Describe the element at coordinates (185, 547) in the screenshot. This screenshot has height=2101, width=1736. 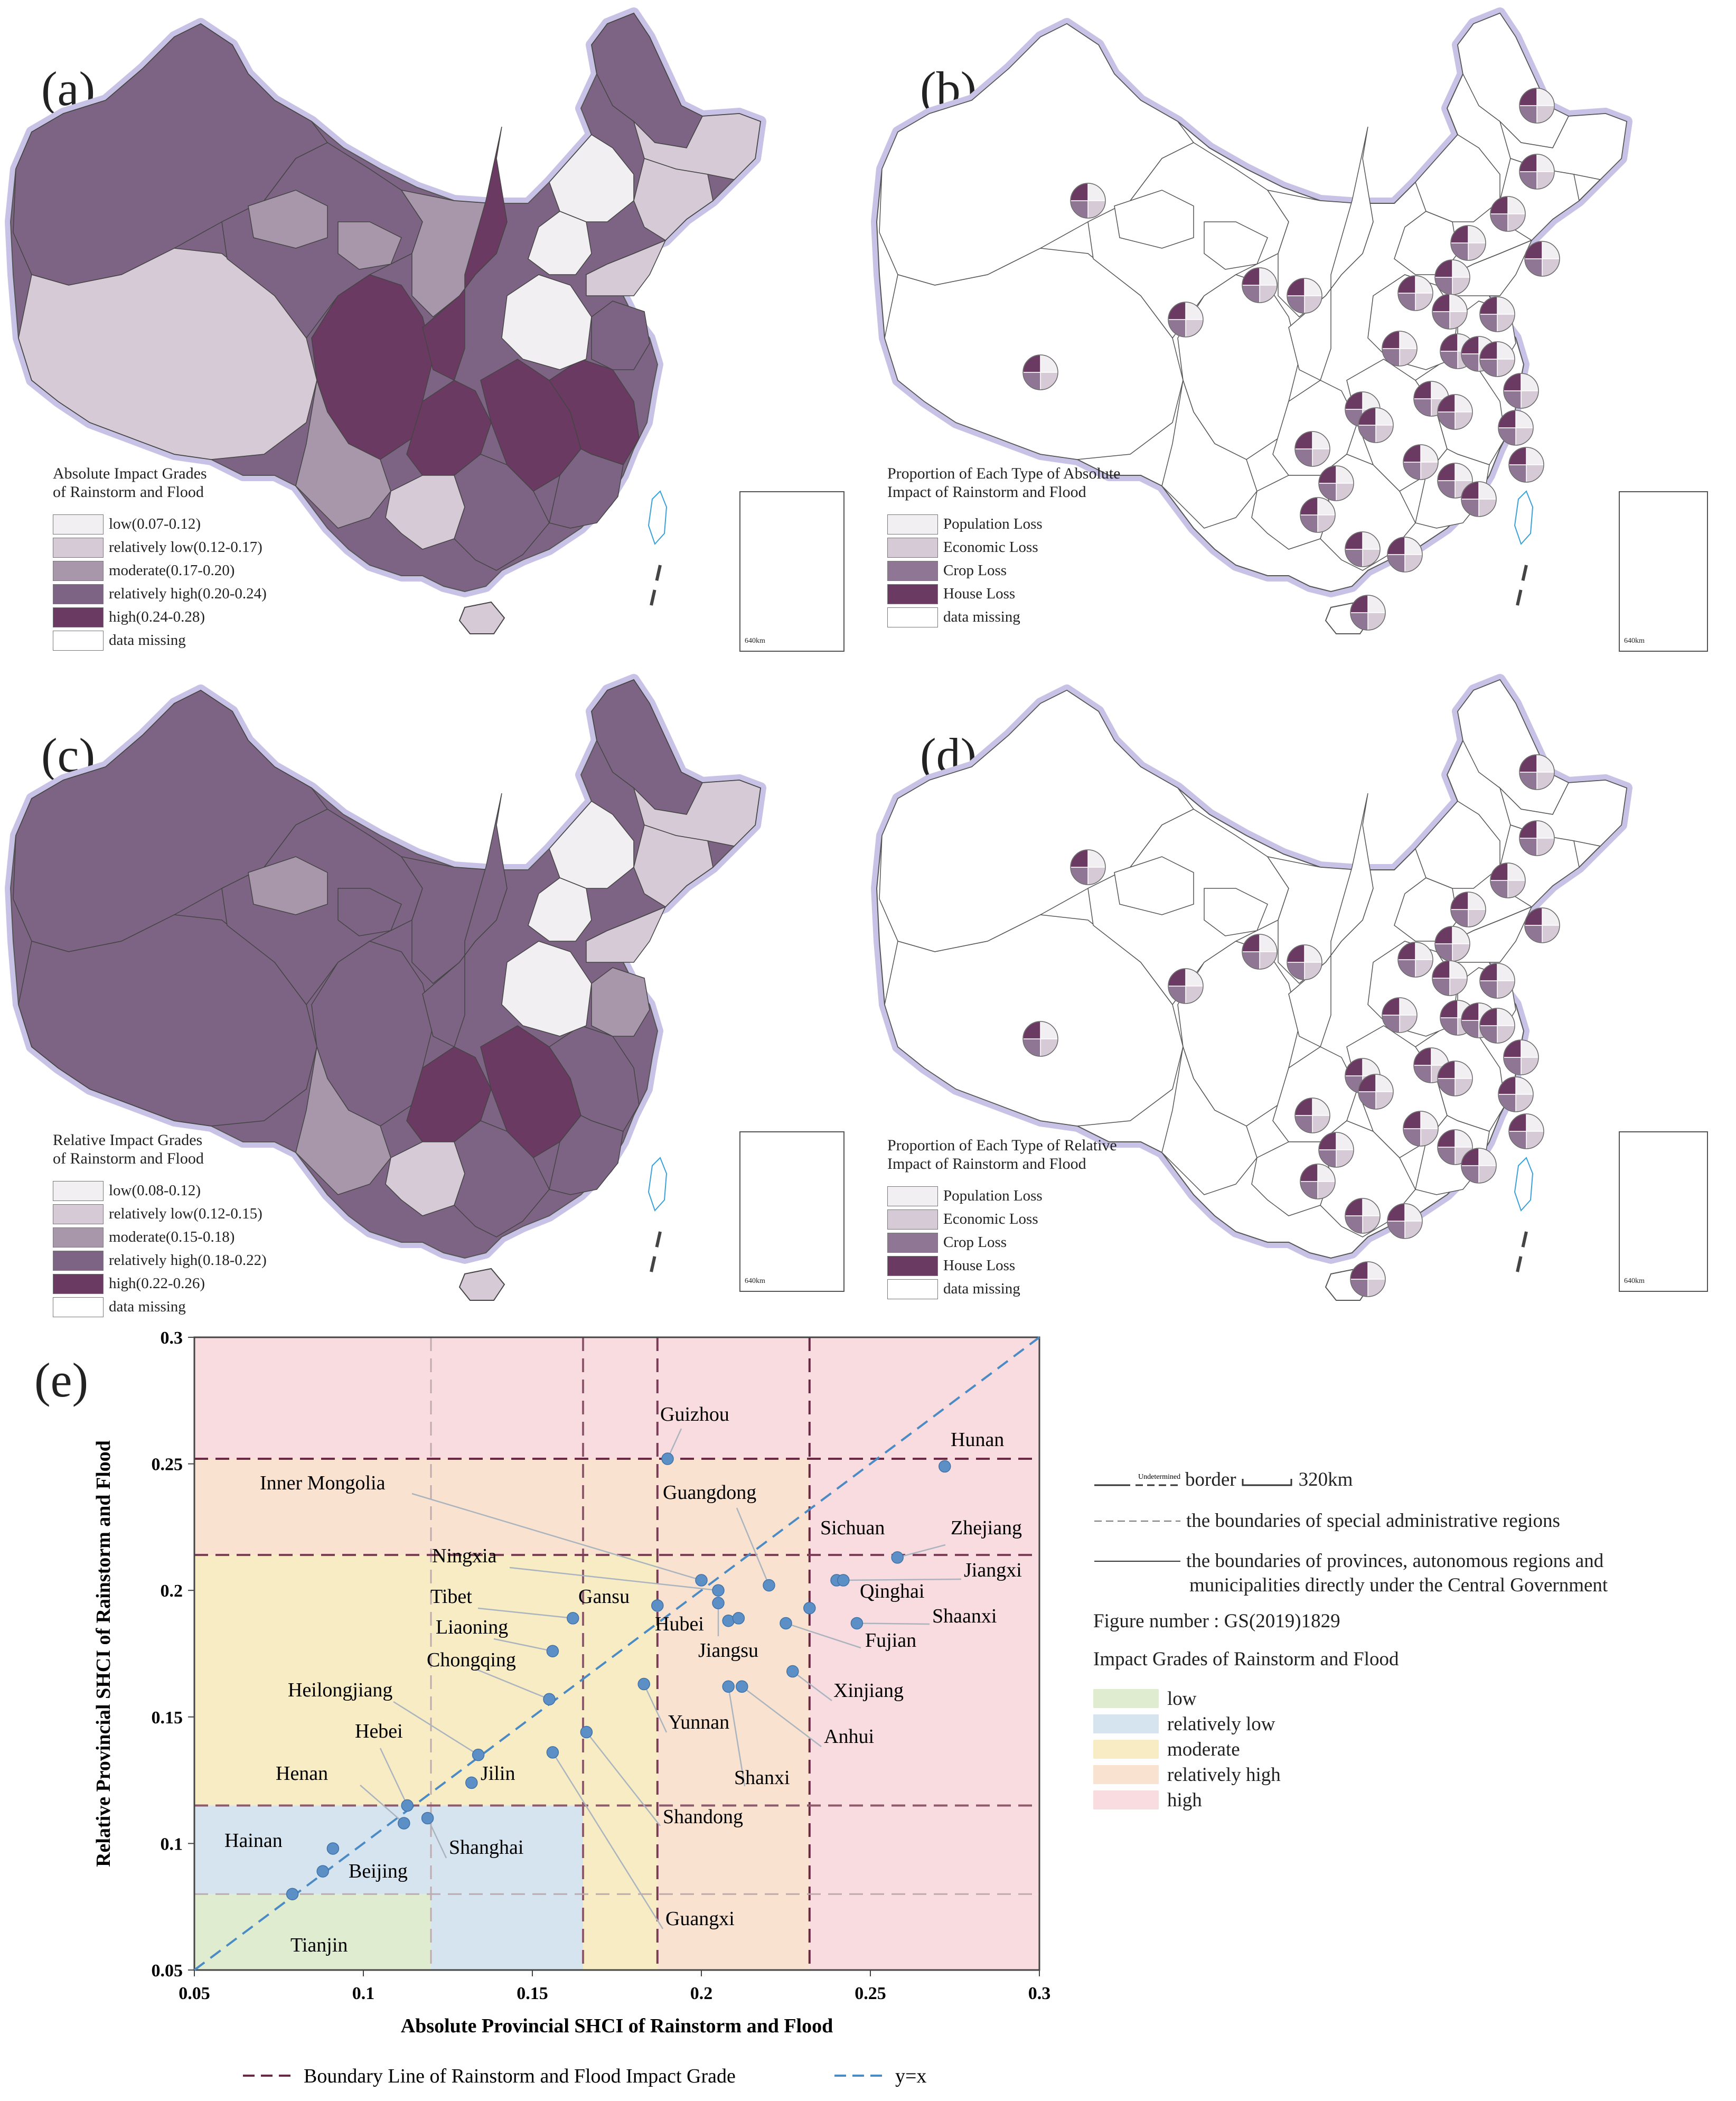
I see `legend-label: relatively low(0.12-0.17)` at that location.